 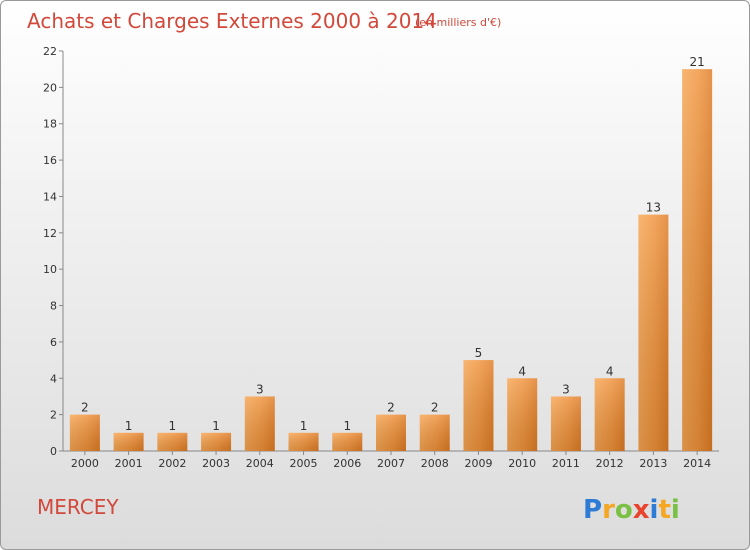 I want to click on y-tick-label: 8, so click(x=53, y=306).